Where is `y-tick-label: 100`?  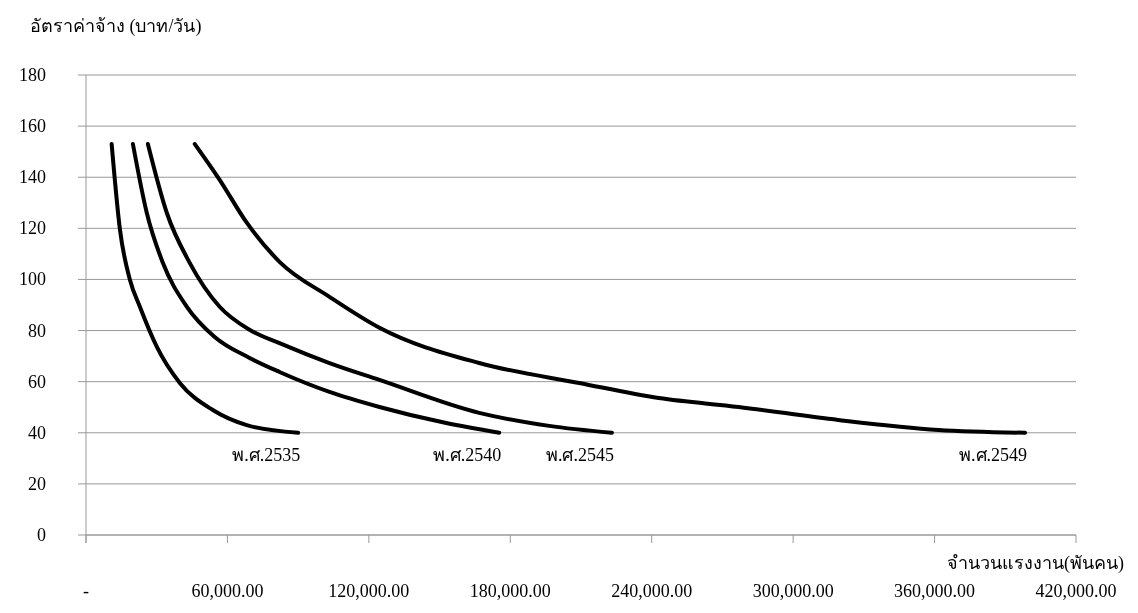
y-tick-label: 100 is located at coordinates (32, 279).